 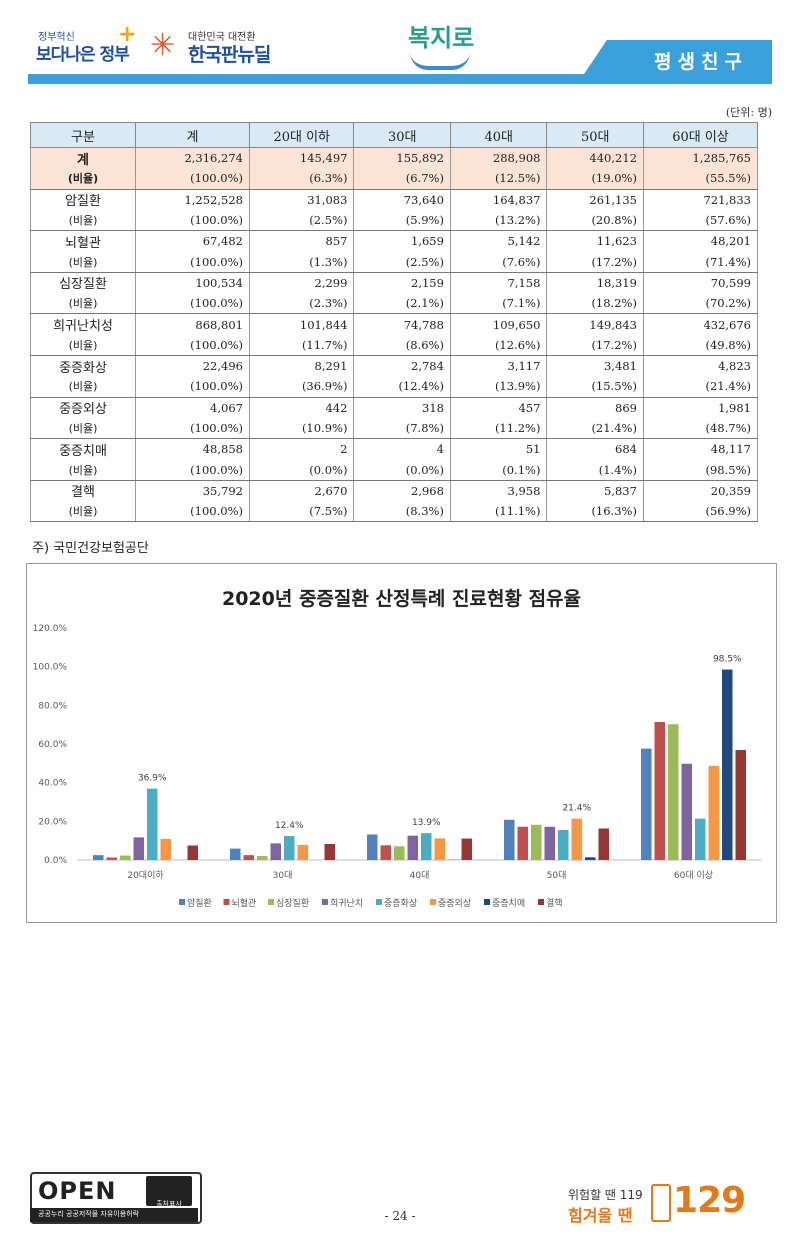 What do you see at coordinates (402, 262) in the screenshot?
I see `table-cell: (2.5%)` at bounding box center [402, 262].